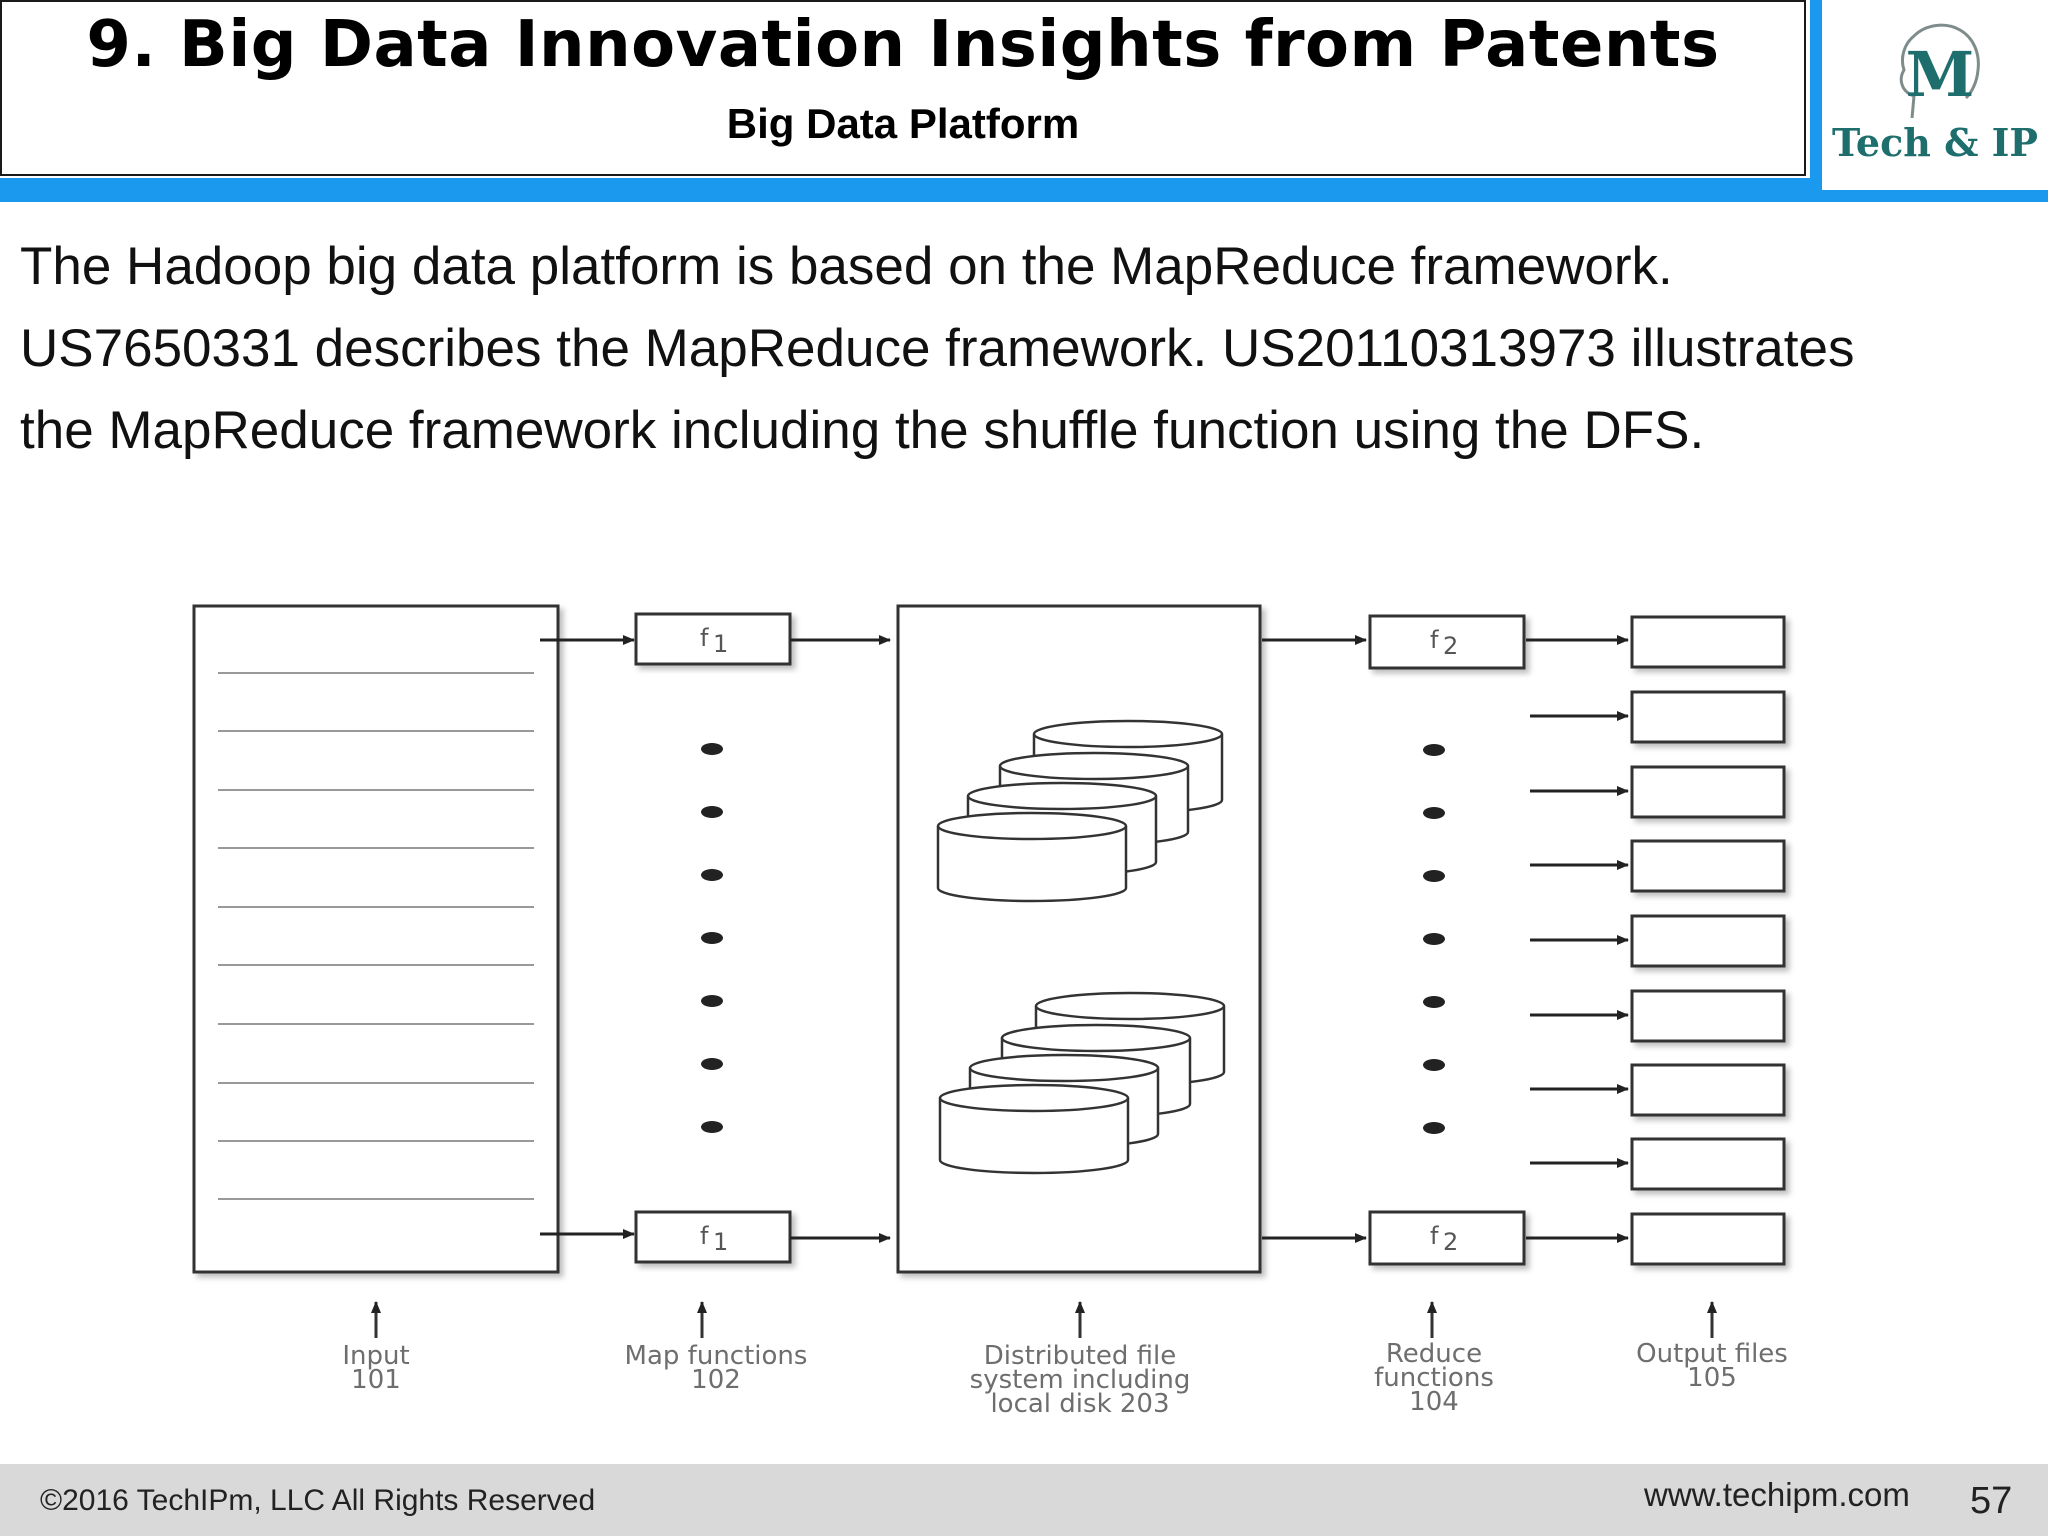 The image size is (2048, 1536). Describe the element at coordinates (1940, 74) in the screenshot. I see `logo-letter: M` at that location.